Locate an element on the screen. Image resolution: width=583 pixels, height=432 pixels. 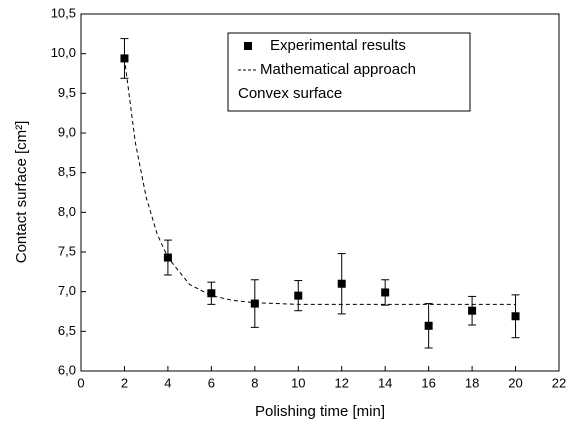
x-tick-label: 2 is located at coordinates (124, 382).